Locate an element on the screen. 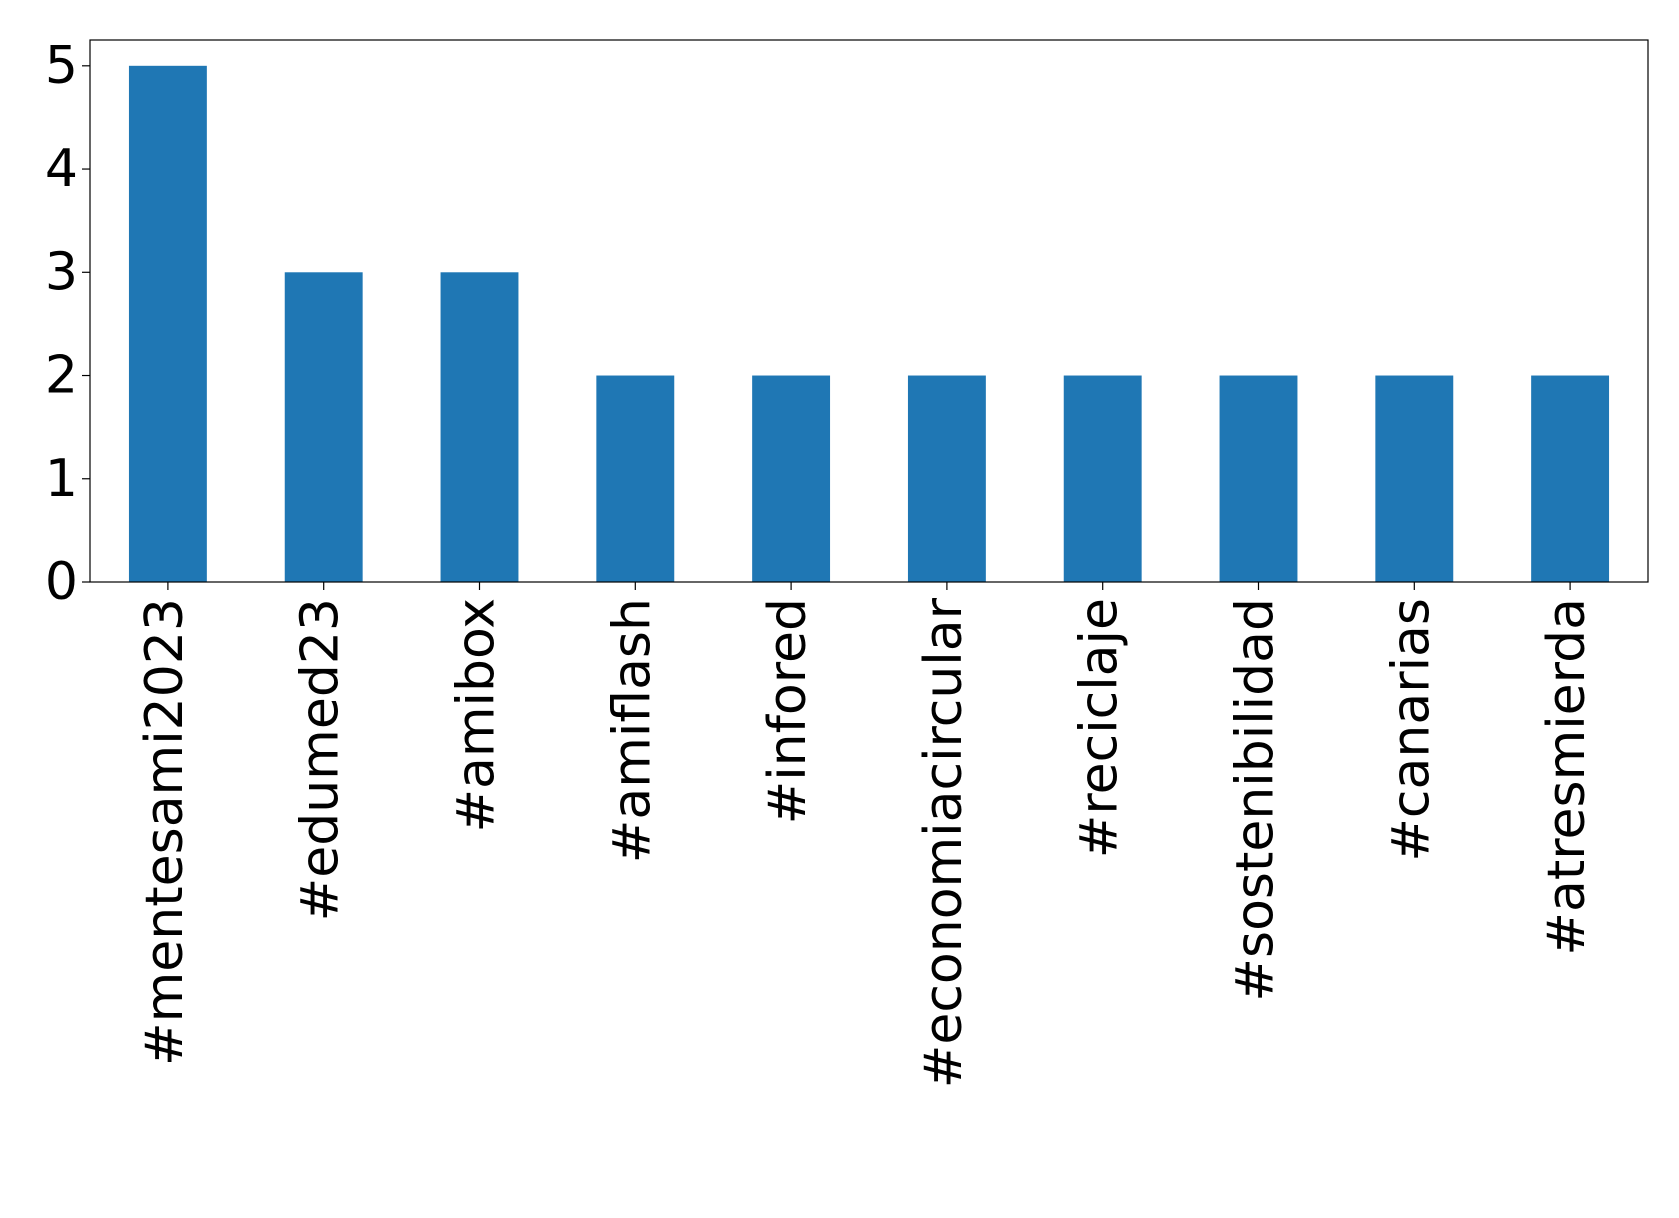  y-tick-label: 1 is located at coordinates (61, 479).